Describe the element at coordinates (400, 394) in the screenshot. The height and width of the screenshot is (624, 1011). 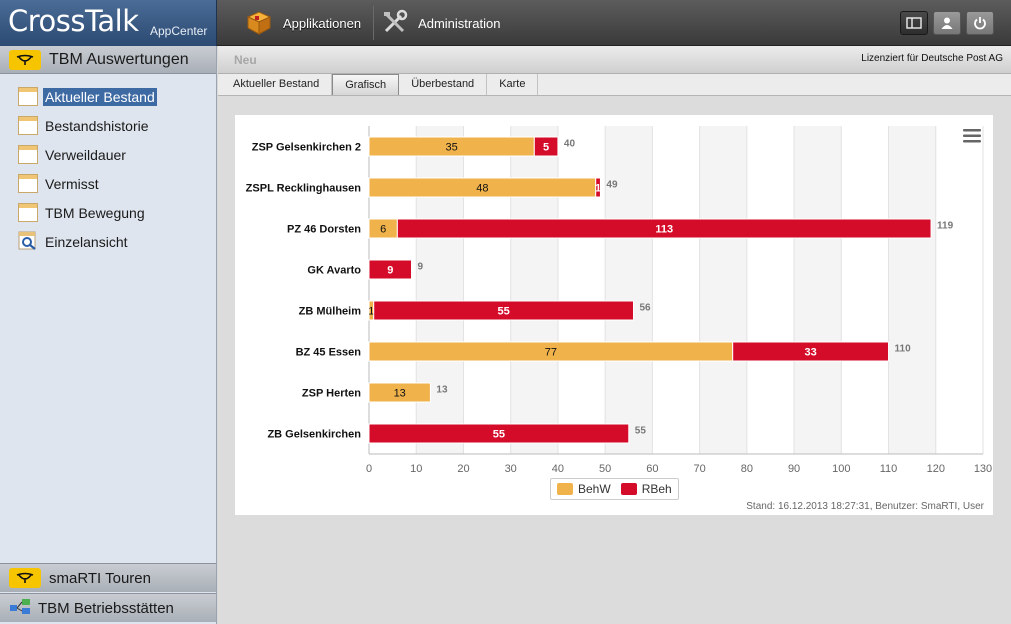
I see `bar-value-label: 13` at that location.